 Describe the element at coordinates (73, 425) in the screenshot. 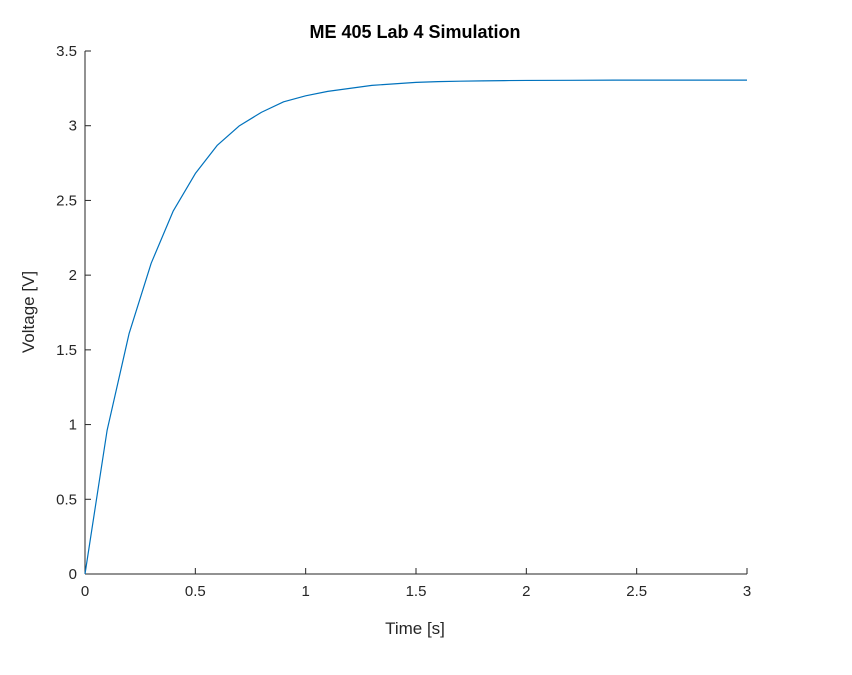

I see `y-tick-label: 1` at that location.